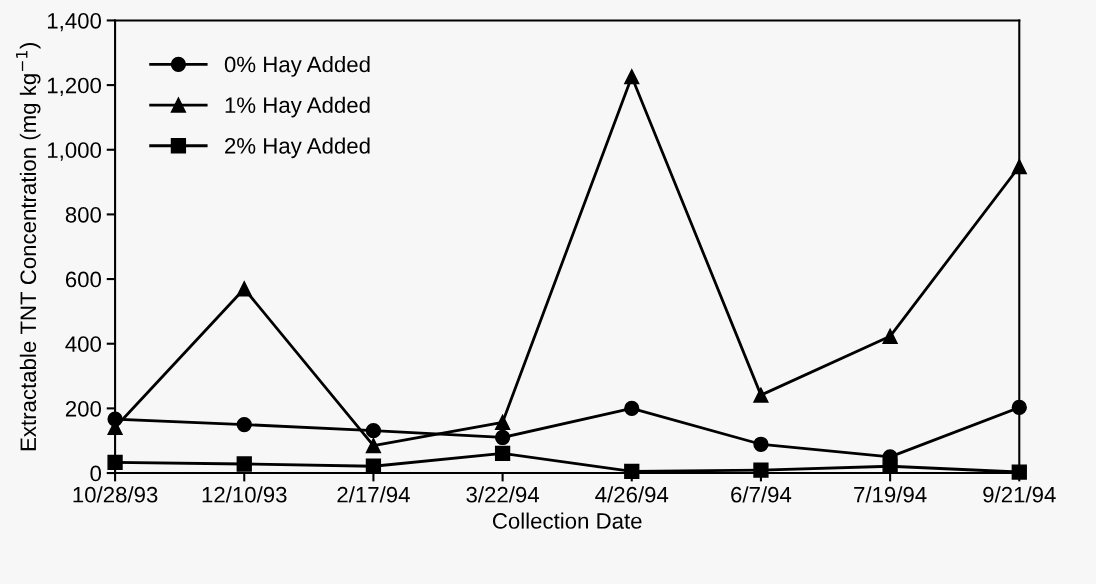 The image size is (1096, 584). Describe the element at coordinates (1019, 494) in the screenshot. I see `x-tick-label: 9/21/94` at that location.